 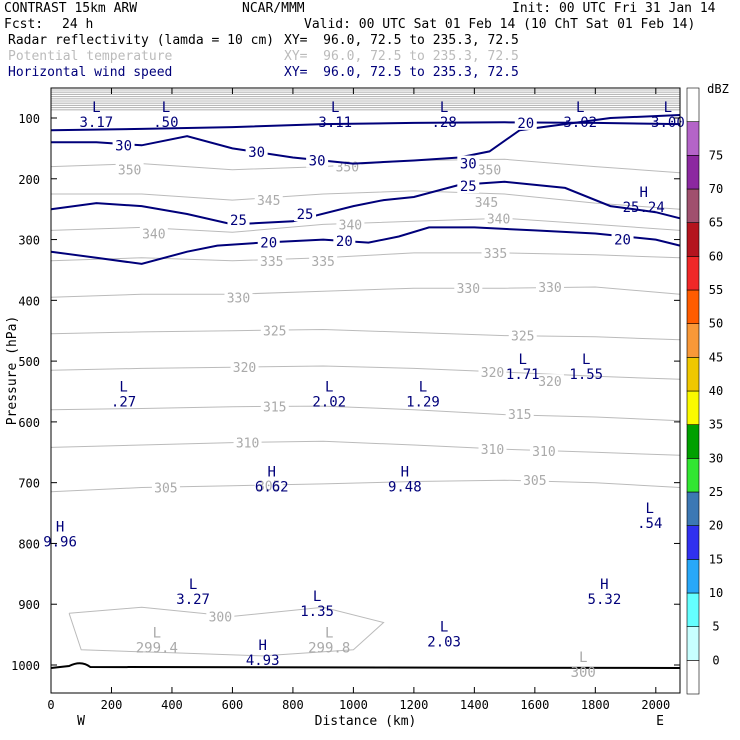 I want to click on field-name-wind: Horizontal wind speed, so click(x=90, y=72).